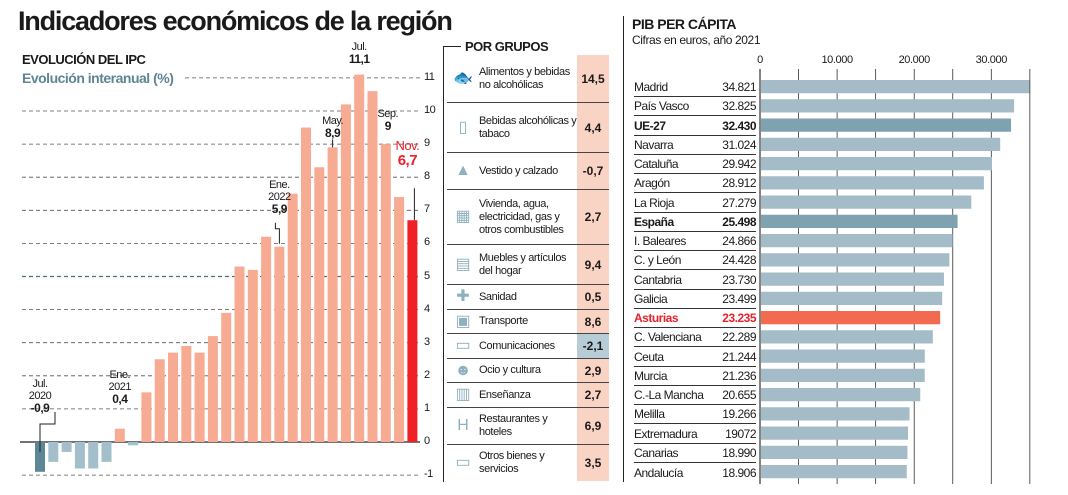  What do you see at coordinates (593, 346) in the screenshot?
I see `group-value: -2,1` at bounding box center [593, 346].